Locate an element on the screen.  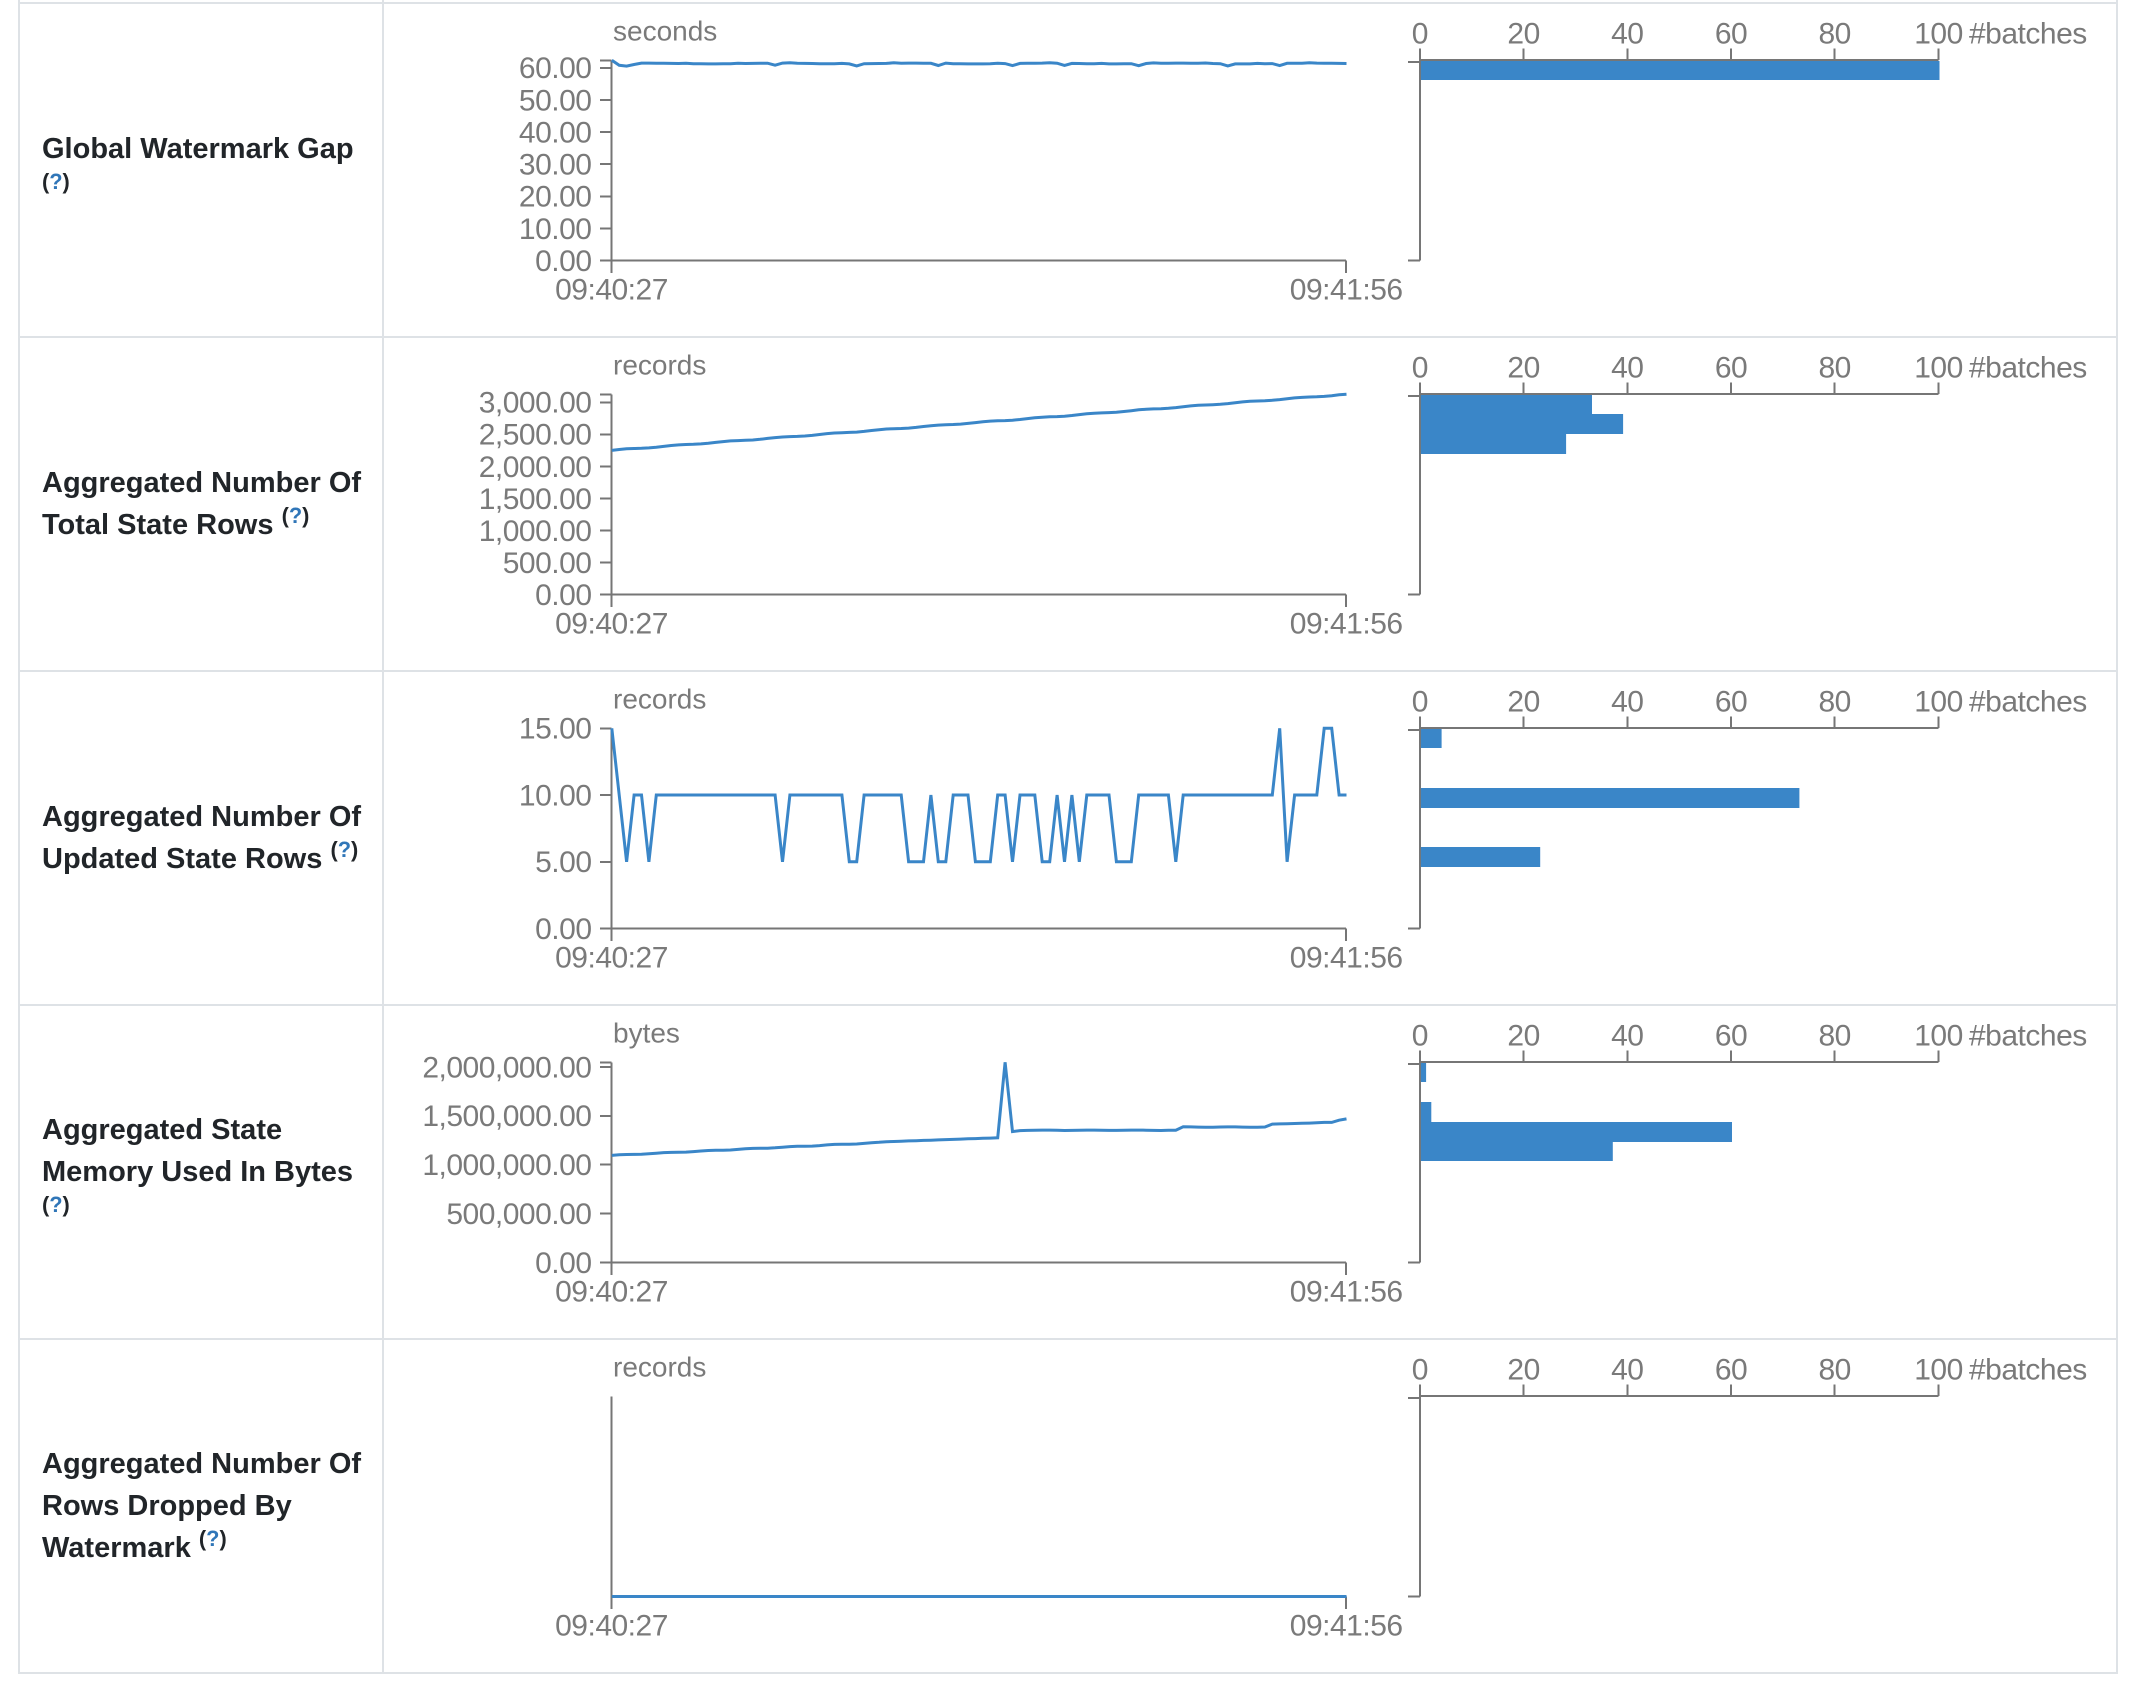
svg-text: 30.00 is located at coordinates (555, 165).